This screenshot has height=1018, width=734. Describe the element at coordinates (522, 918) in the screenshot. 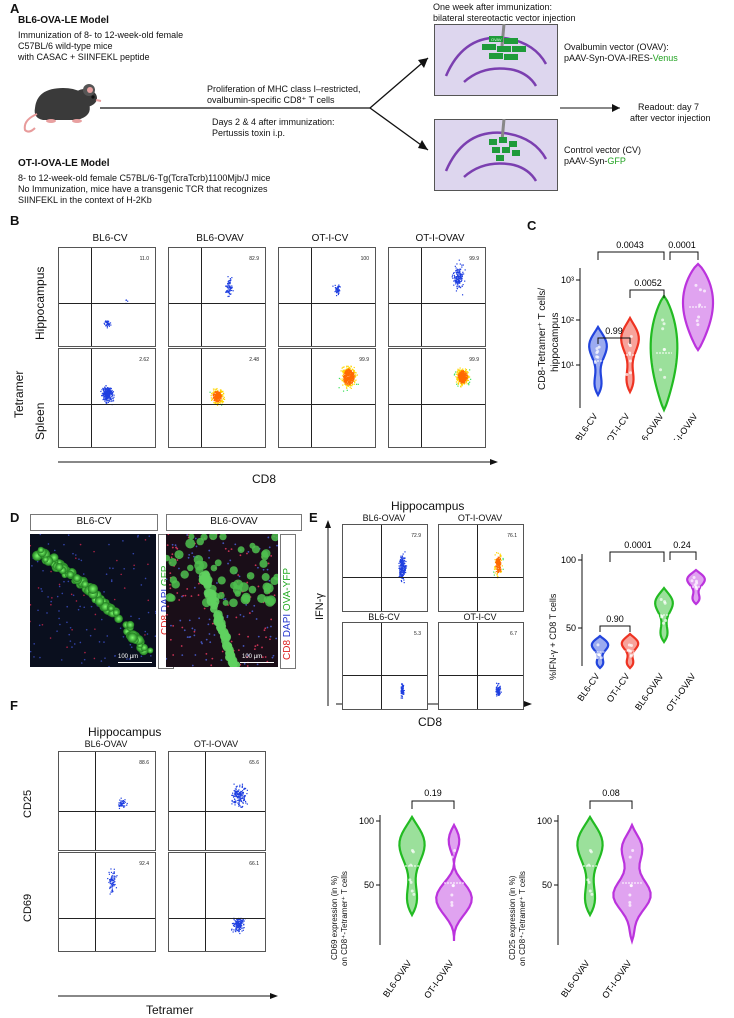

I see `f-v2-ylabel-2: on CD8⁺-Tetramer⁺ T cells` at that location.